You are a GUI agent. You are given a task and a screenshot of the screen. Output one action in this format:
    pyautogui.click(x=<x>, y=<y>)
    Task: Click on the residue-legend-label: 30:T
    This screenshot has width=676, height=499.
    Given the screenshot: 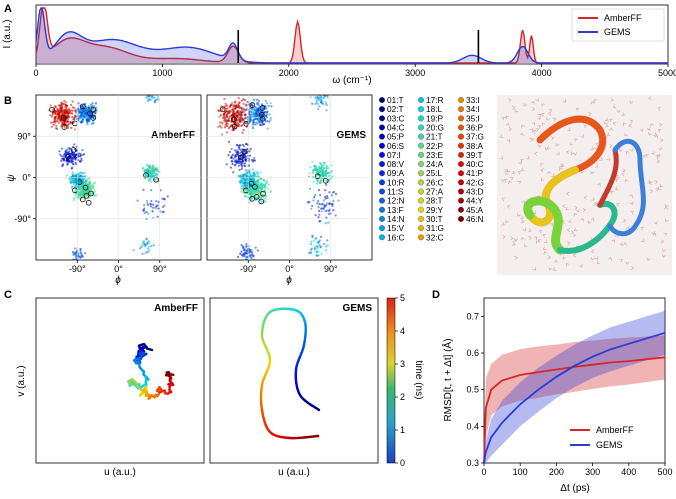 What is the action you would take?
    pyautogui.click(x=434, y=219)
    